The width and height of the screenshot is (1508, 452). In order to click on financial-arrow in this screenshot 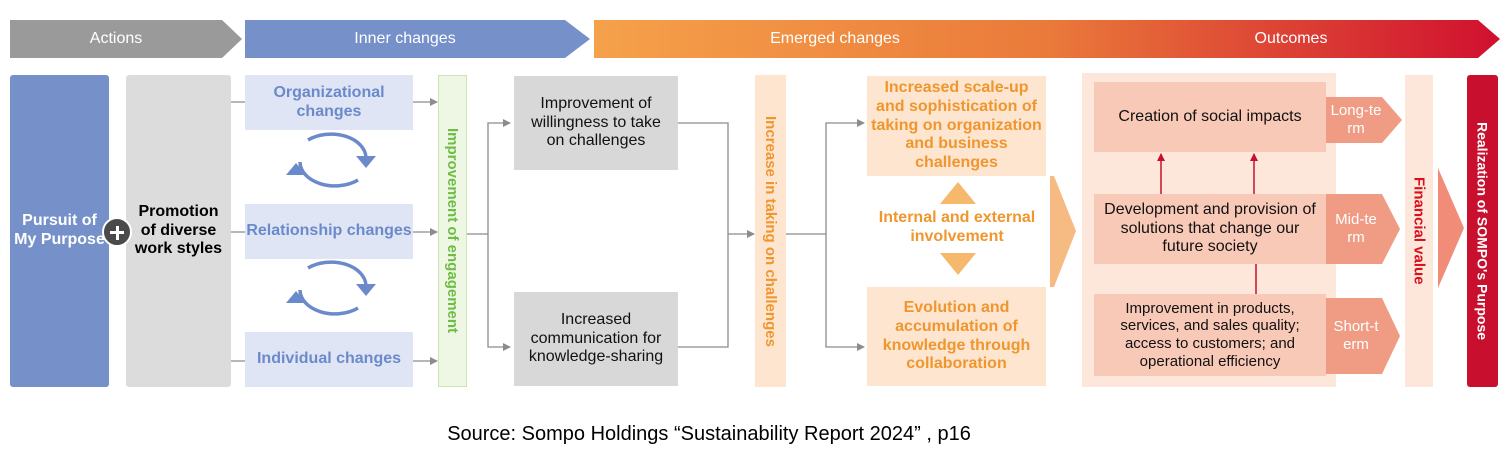, I will do `click(1451, 228)`.